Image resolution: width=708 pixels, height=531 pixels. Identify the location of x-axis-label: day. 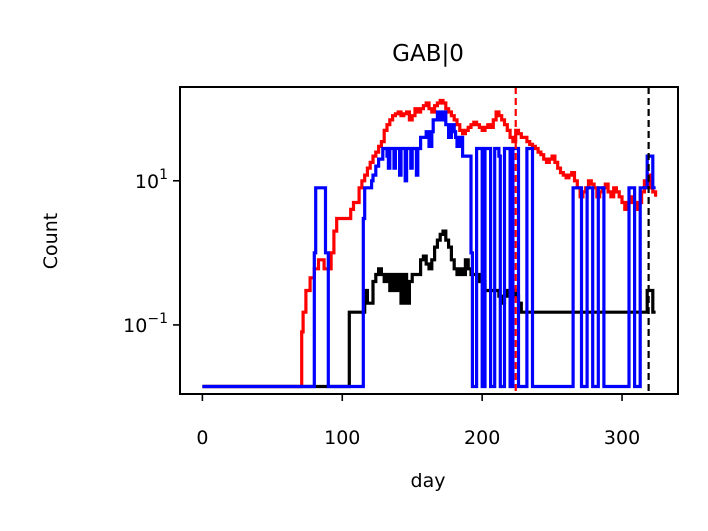
(428, 481).